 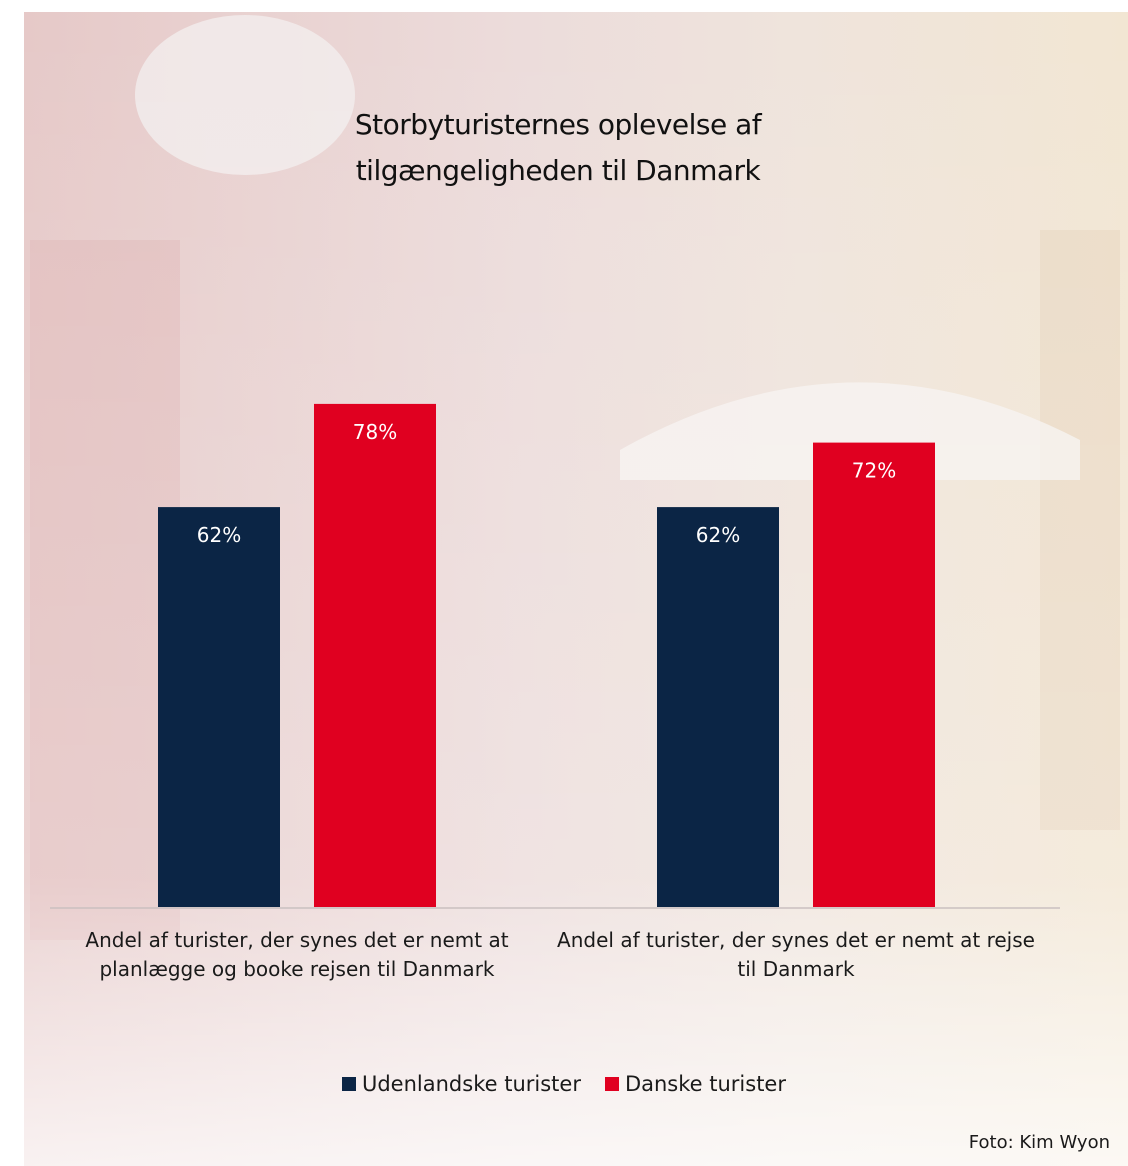 I want to click on legend-item: Danske turister, so click(x=695, y=1084).